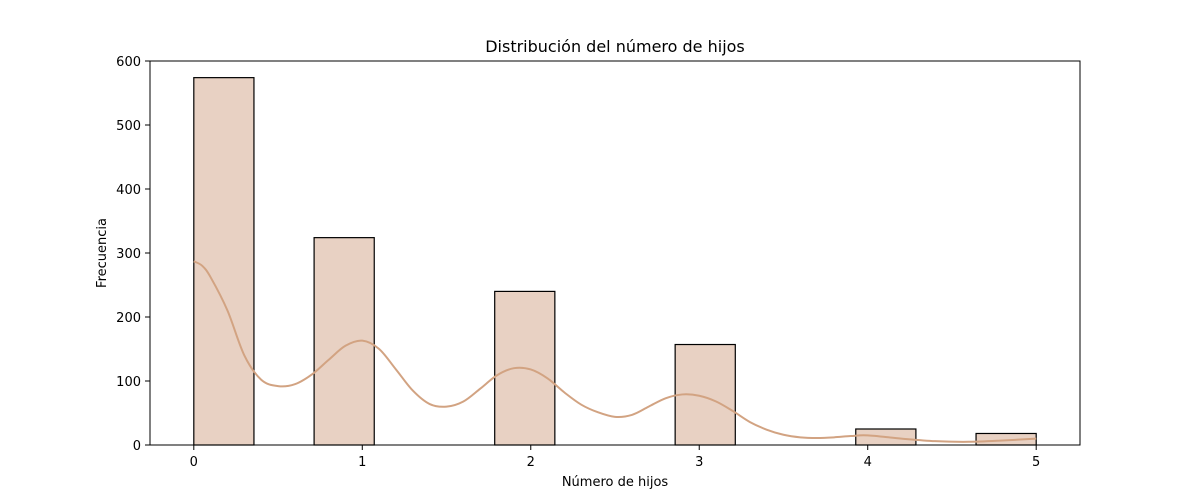 The image size is (1200, 504). What do you see at coordinates (868, 462) in the screenshot?
I see `x-tick-label: 4` at bounding box center [868, 462].